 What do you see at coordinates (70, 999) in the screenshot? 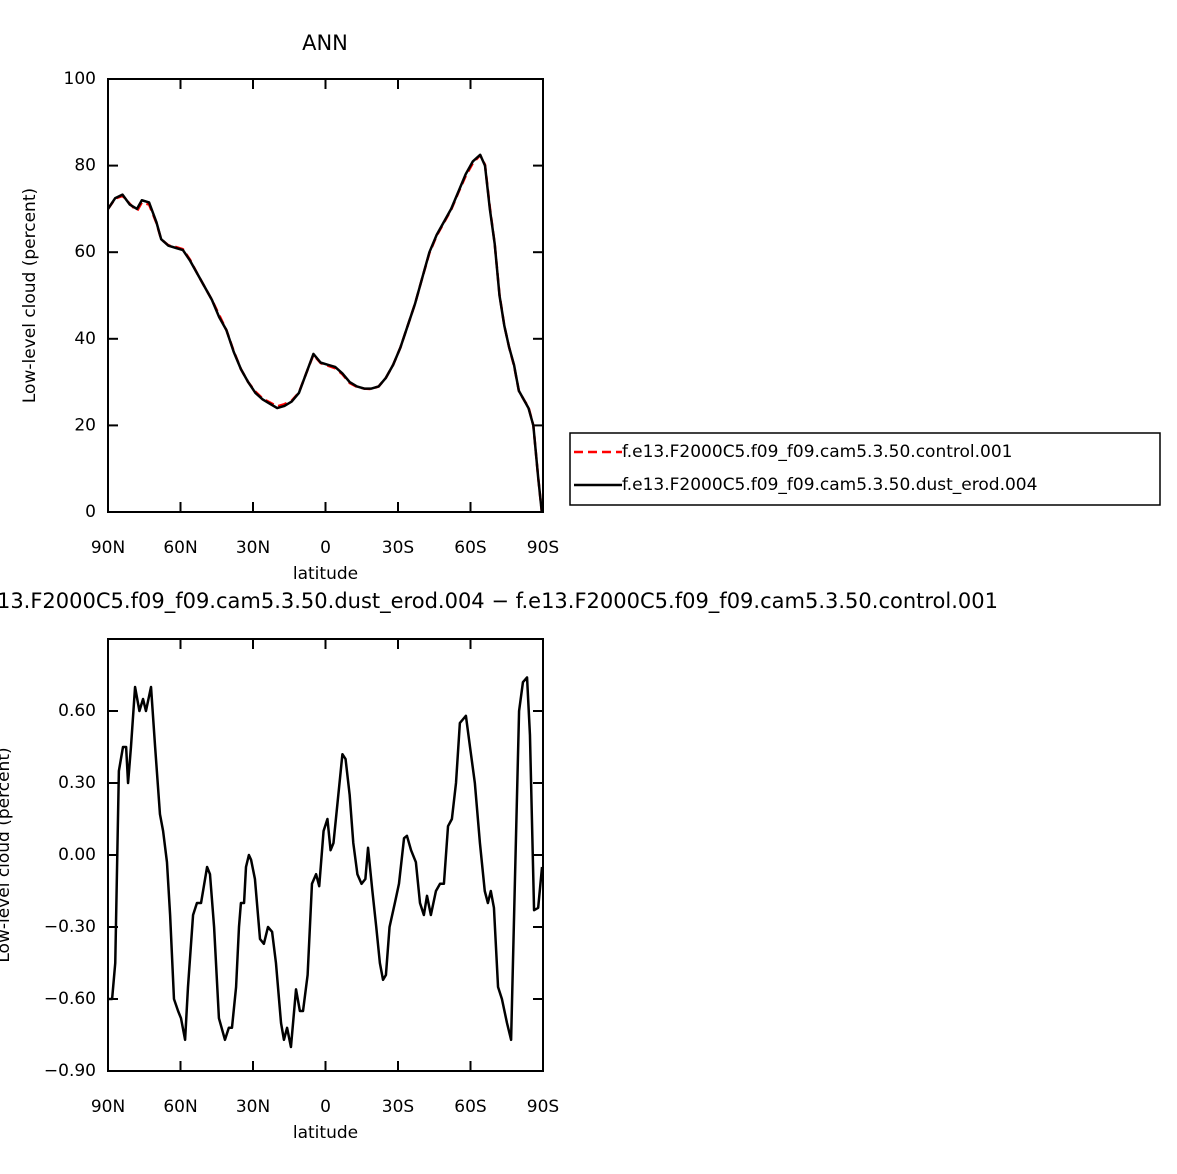
I see `y-tick-label: −0.60` at bounding box center [70, 999].